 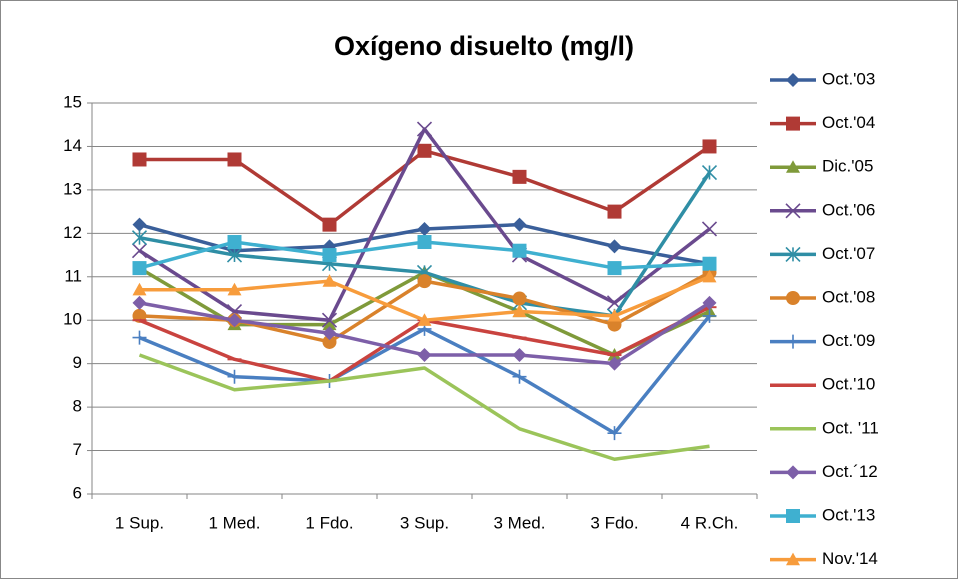 What do you see at coordinates (710, 522) in the screenshot?
I see `x-tick-label: 4 R.Ch.` at bounding box center [710, 522].